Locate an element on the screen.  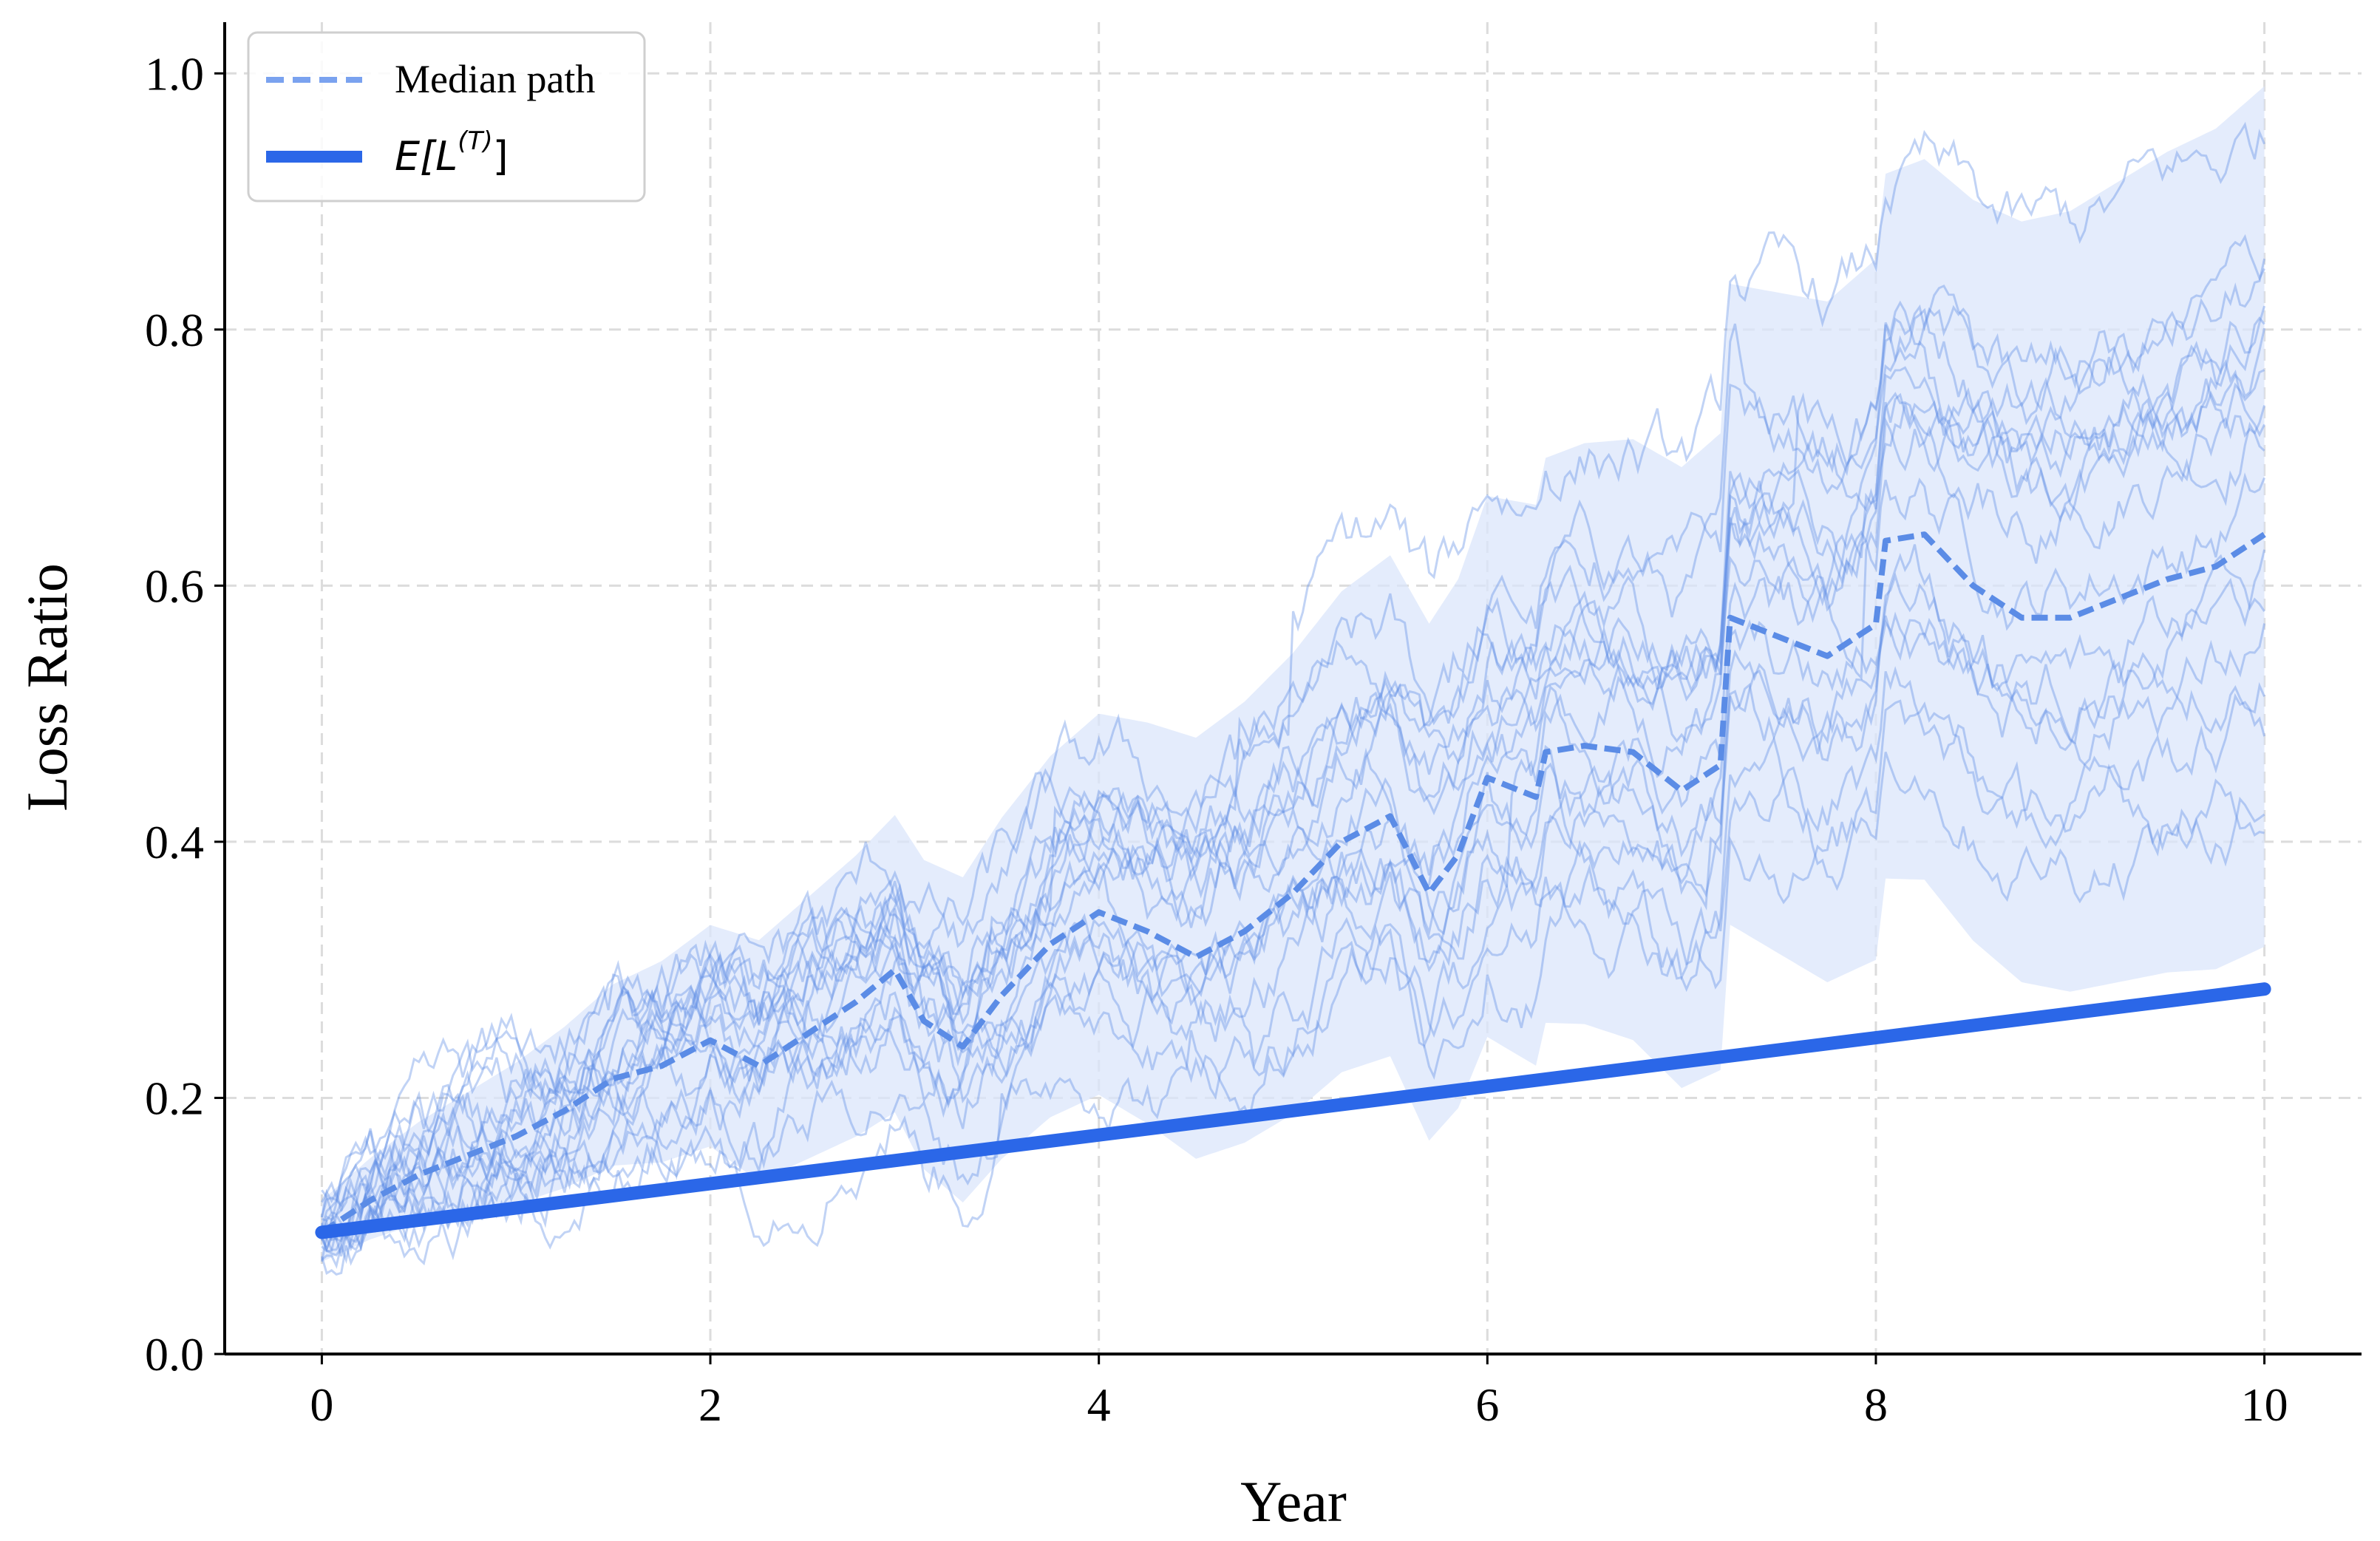
x-tick-label: 2 is located at coordinates (710, 1404).